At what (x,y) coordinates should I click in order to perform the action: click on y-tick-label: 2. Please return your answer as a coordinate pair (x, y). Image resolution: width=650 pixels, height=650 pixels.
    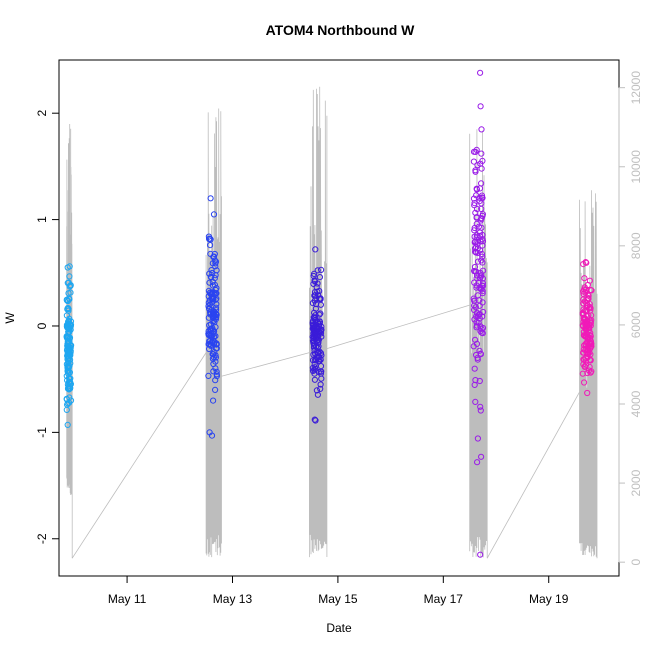
    Looking at the image, I should click on (42, 113).